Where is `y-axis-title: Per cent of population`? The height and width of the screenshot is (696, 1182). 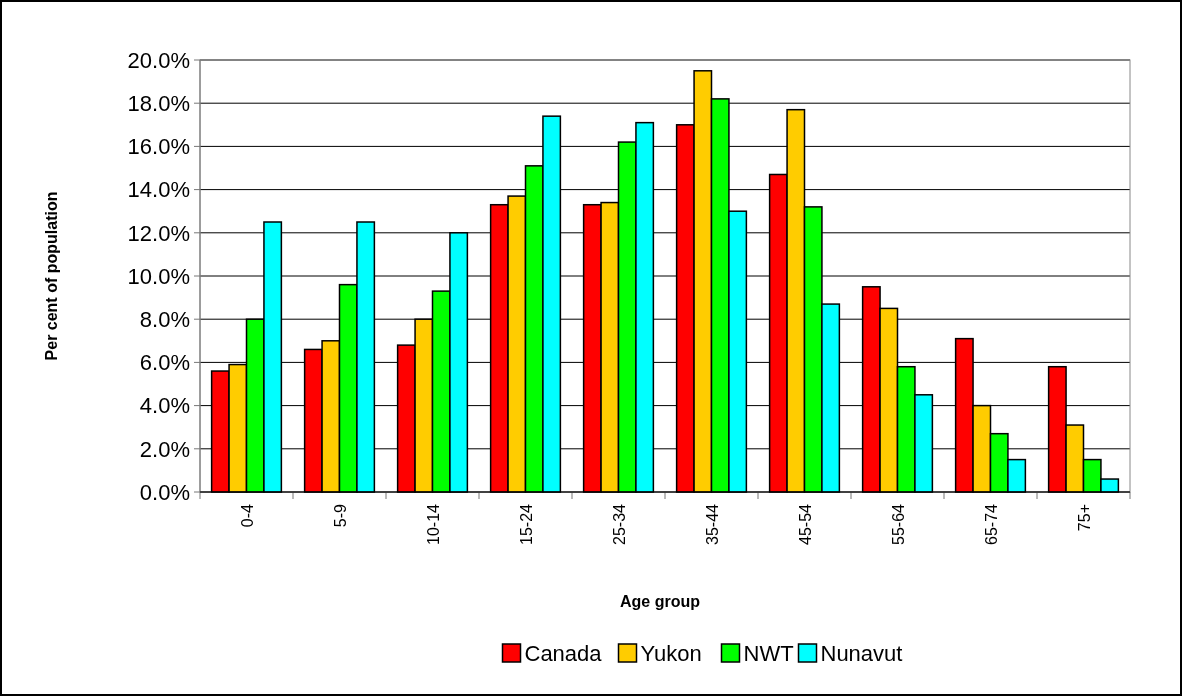
y-axis-title: Per cent of population is located at coordinates (51, 276).